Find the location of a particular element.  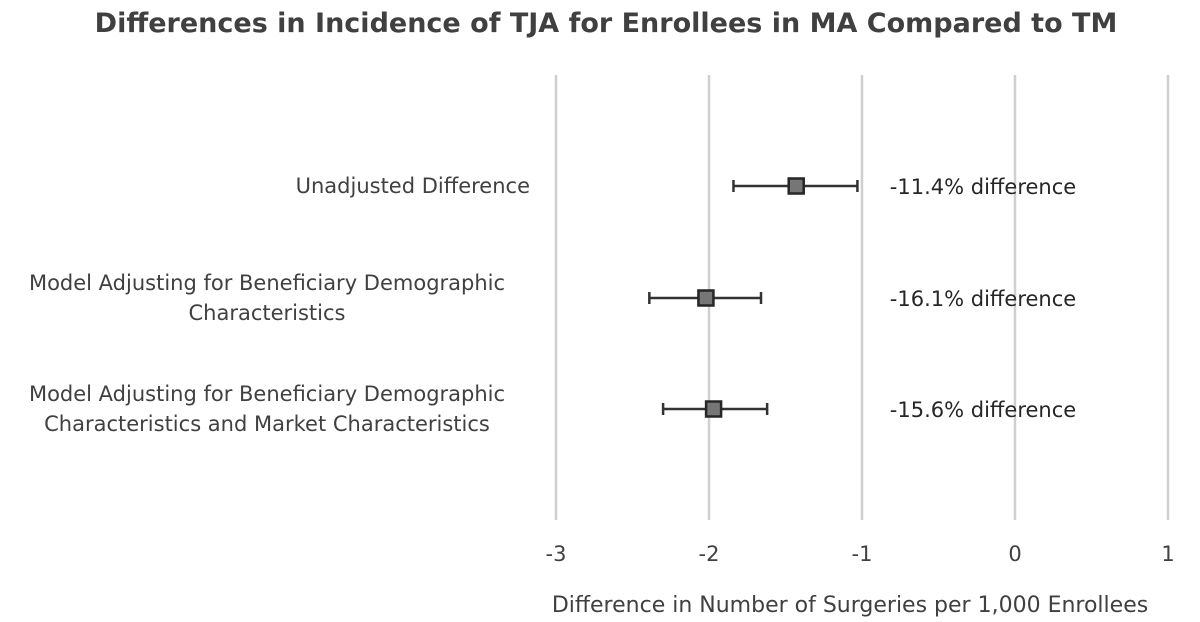

x-tick-label: 1 is located at coordinates (1167, 554).